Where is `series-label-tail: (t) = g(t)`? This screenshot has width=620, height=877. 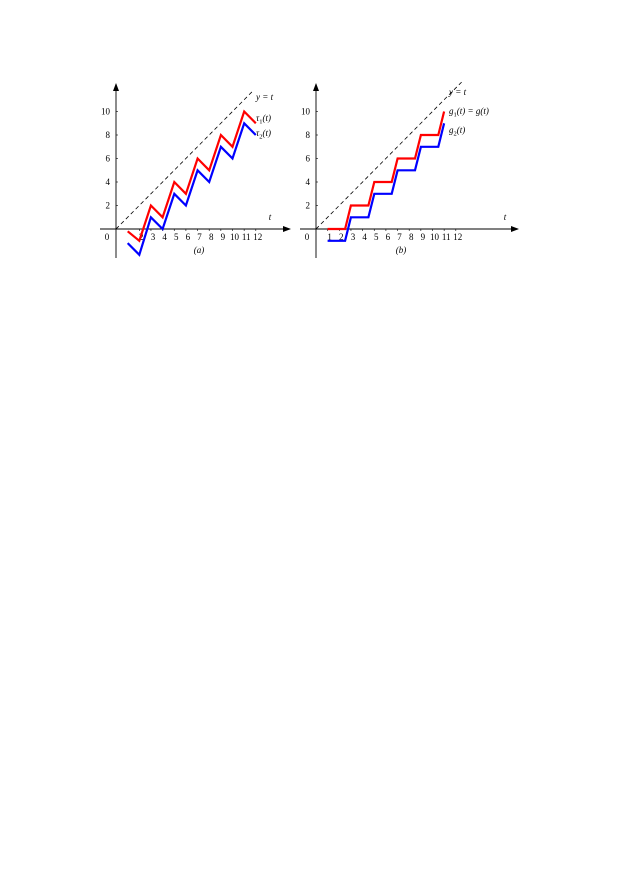
series-label-tail: (t) = g(t) is located at coordinates (473, 111).